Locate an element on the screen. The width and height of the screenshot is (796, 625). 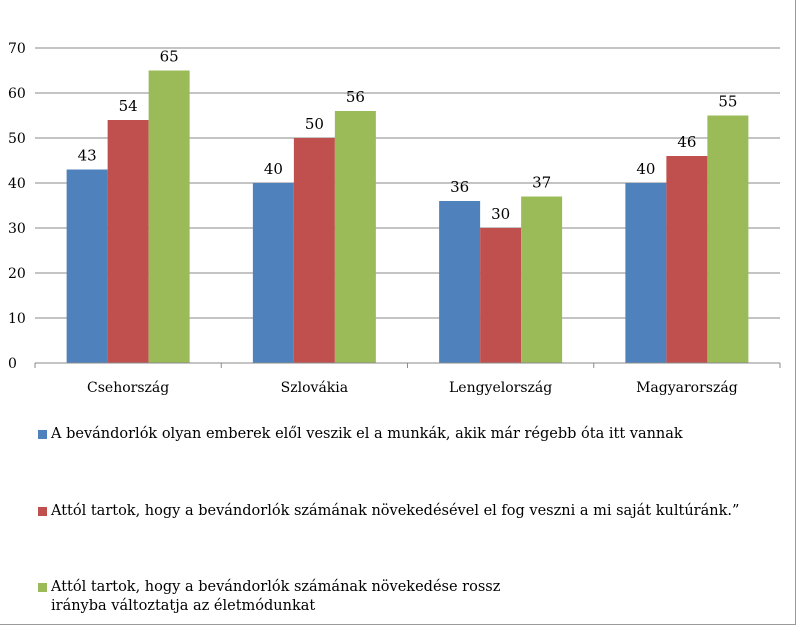
data-label: 43 is located at coordinates (87, 156).